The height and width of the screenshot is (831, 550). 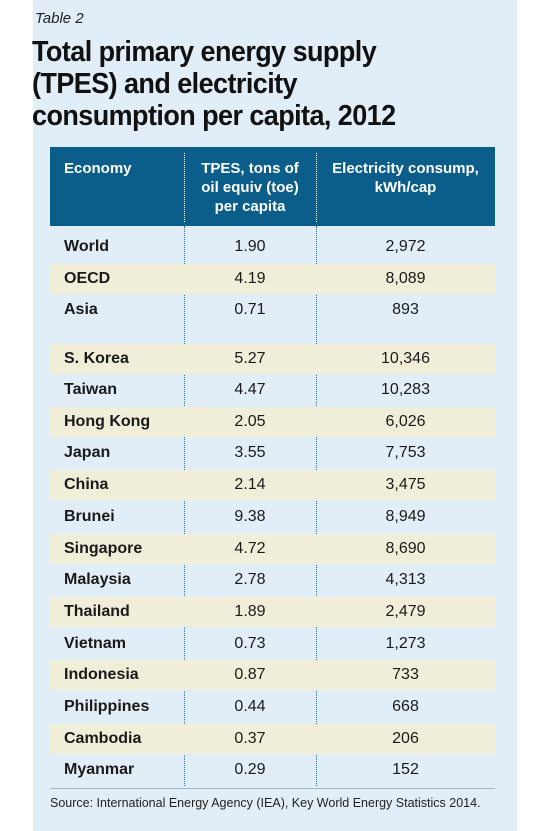 What do you see at coordinates (272, 580) in the screenshot?
I see `table-row: Malaysia 2.78 4,313` at bounding box center [272, 580].